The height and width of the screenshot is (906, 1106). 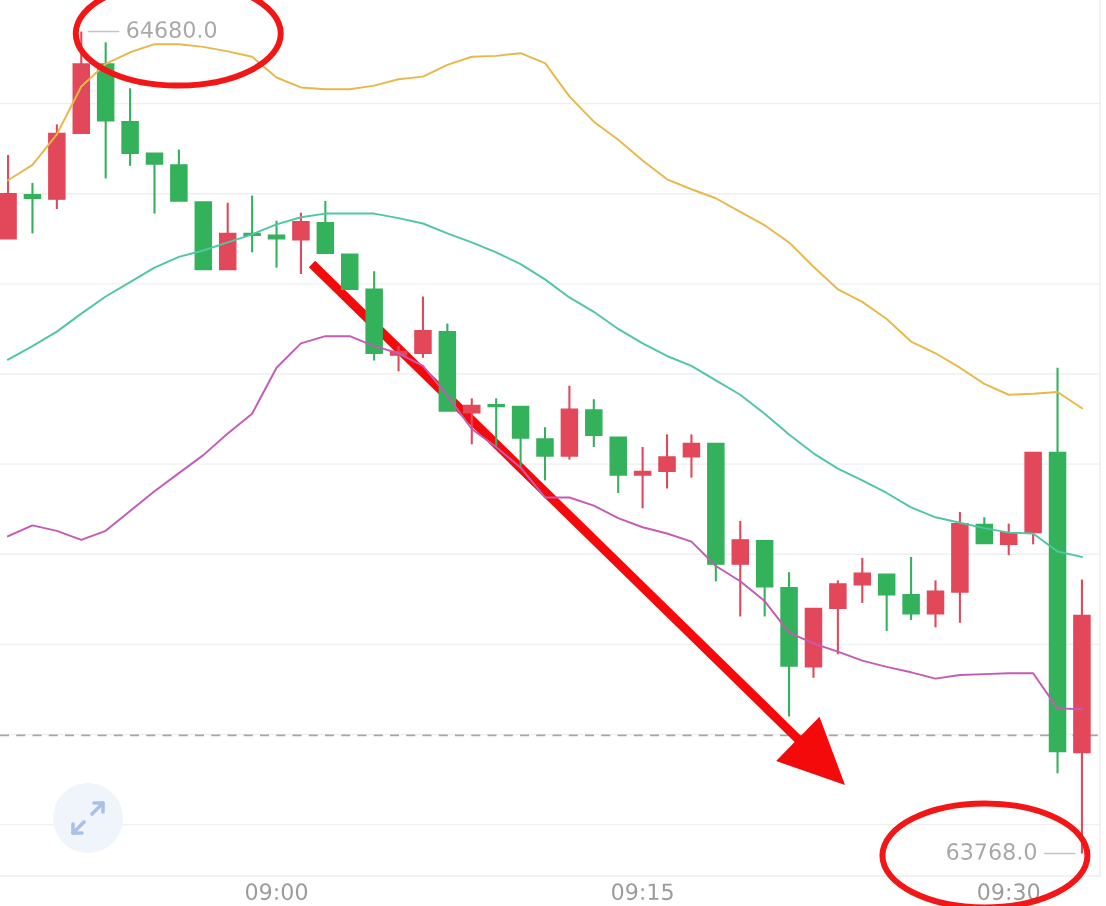 I want to click on x-tick-label: 09:15, so click(x=642, y=892).